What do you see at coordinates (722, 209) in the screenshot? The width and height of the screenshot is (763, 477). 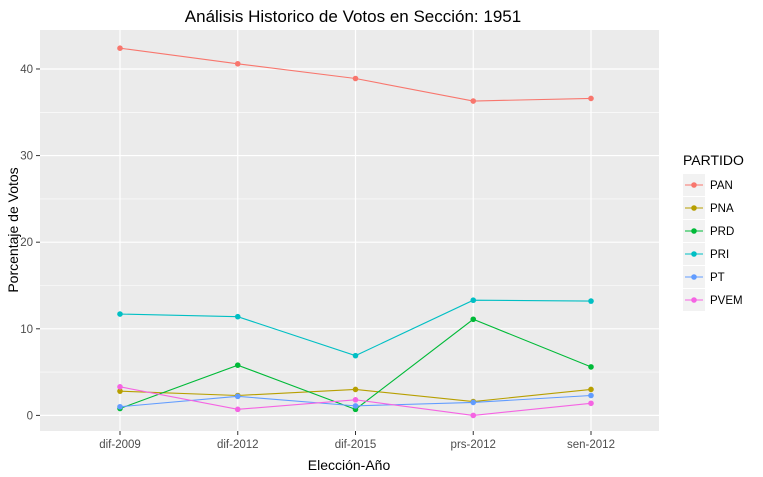 I see `legend-label: PNA` at bounding box center [722, 209].